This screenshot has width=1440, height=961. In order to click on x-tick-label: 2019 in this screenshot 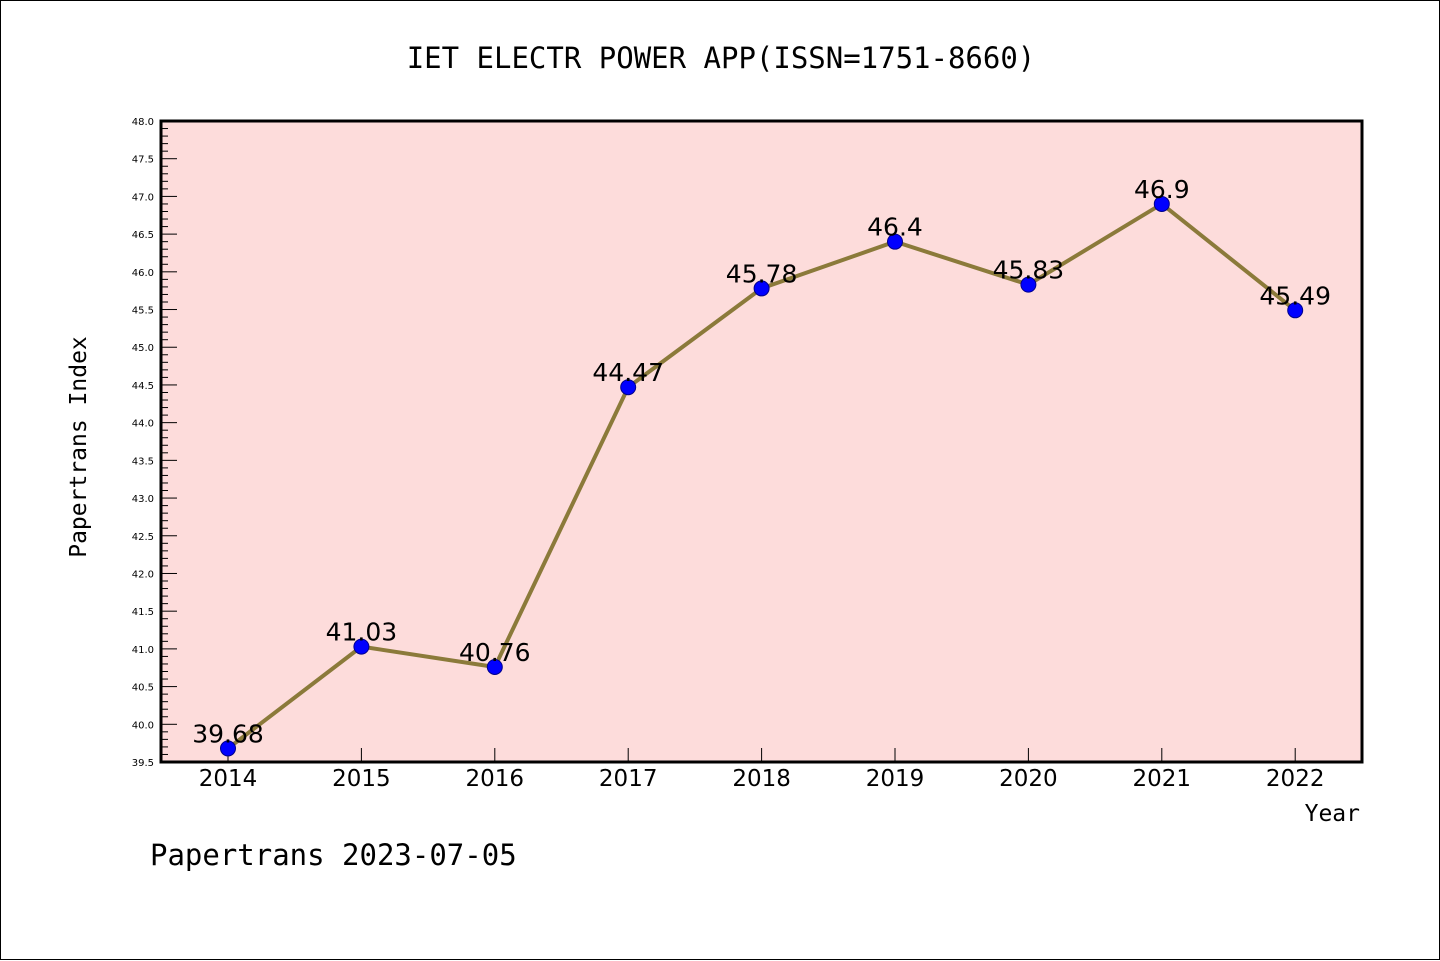, I will do `click(895, 779)`.